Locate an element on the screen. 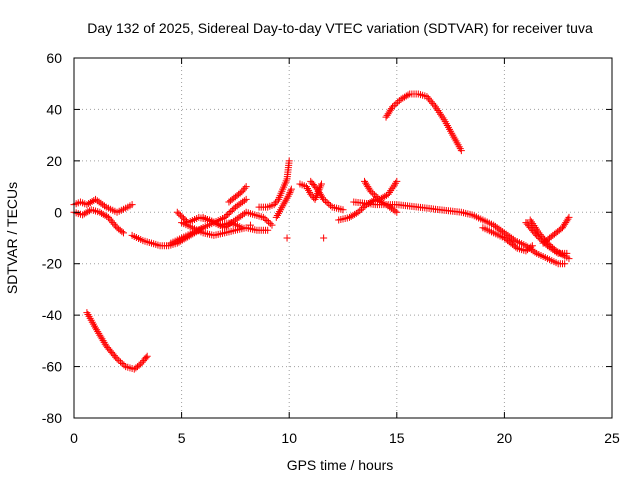 This screenshot has height=480, width=640. series-isolated is located at coordinates (287, 231).